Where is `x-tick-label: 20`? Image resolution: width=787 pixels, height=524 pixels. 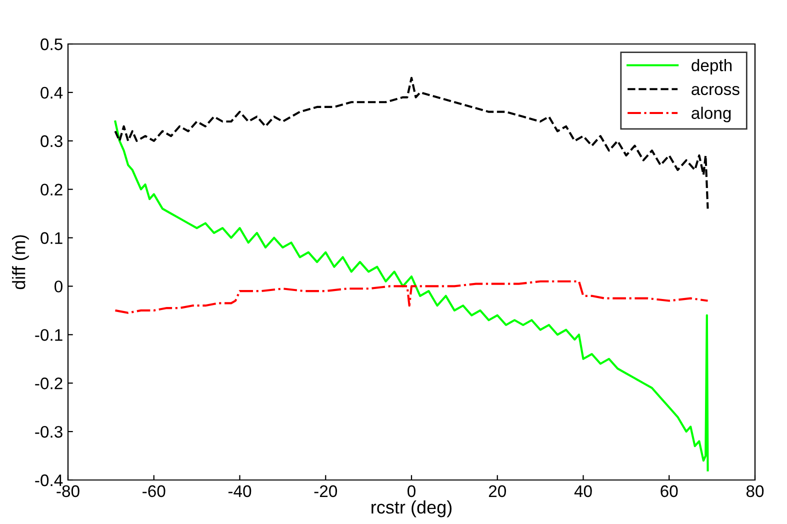 x-tick-label: 20 is located at coordinates (497, 491).